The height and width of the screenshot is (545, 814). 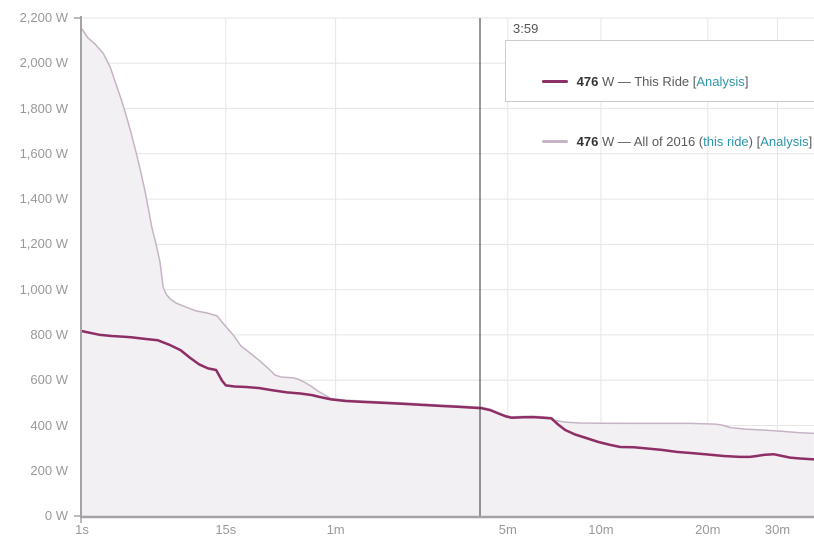 I want to click on x-axis-tick-label: 20m, so click(x=708, y=529).